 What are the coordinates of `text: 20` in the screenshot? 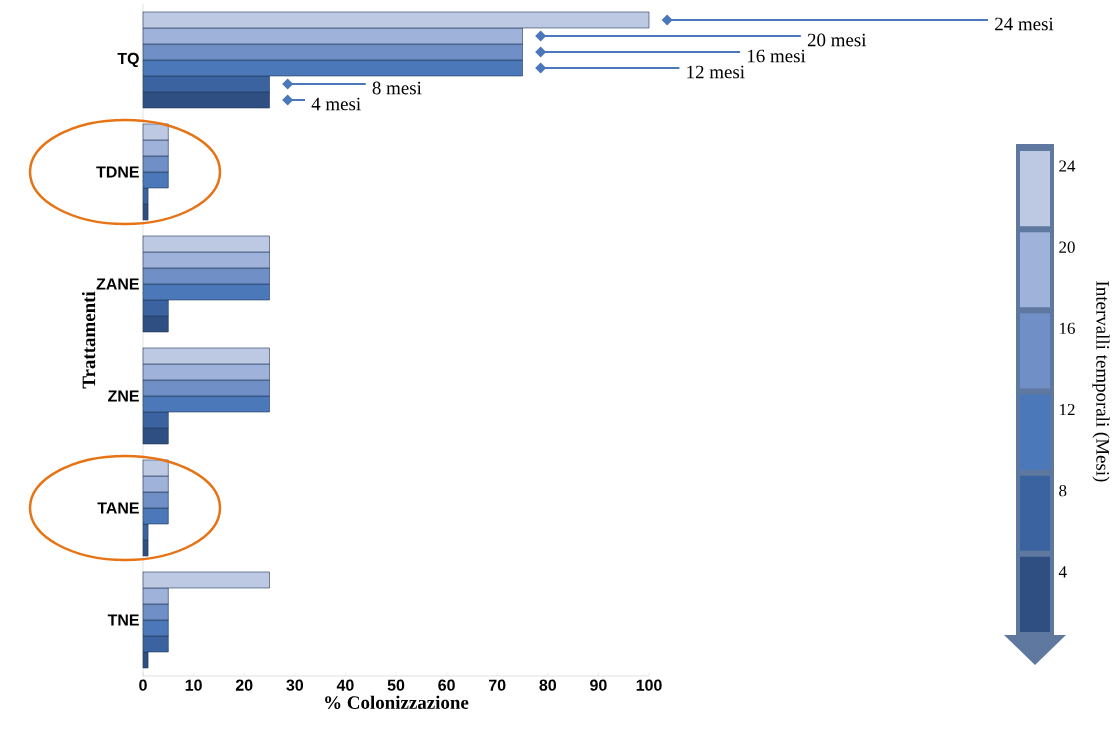 It's located at (1067, 247).